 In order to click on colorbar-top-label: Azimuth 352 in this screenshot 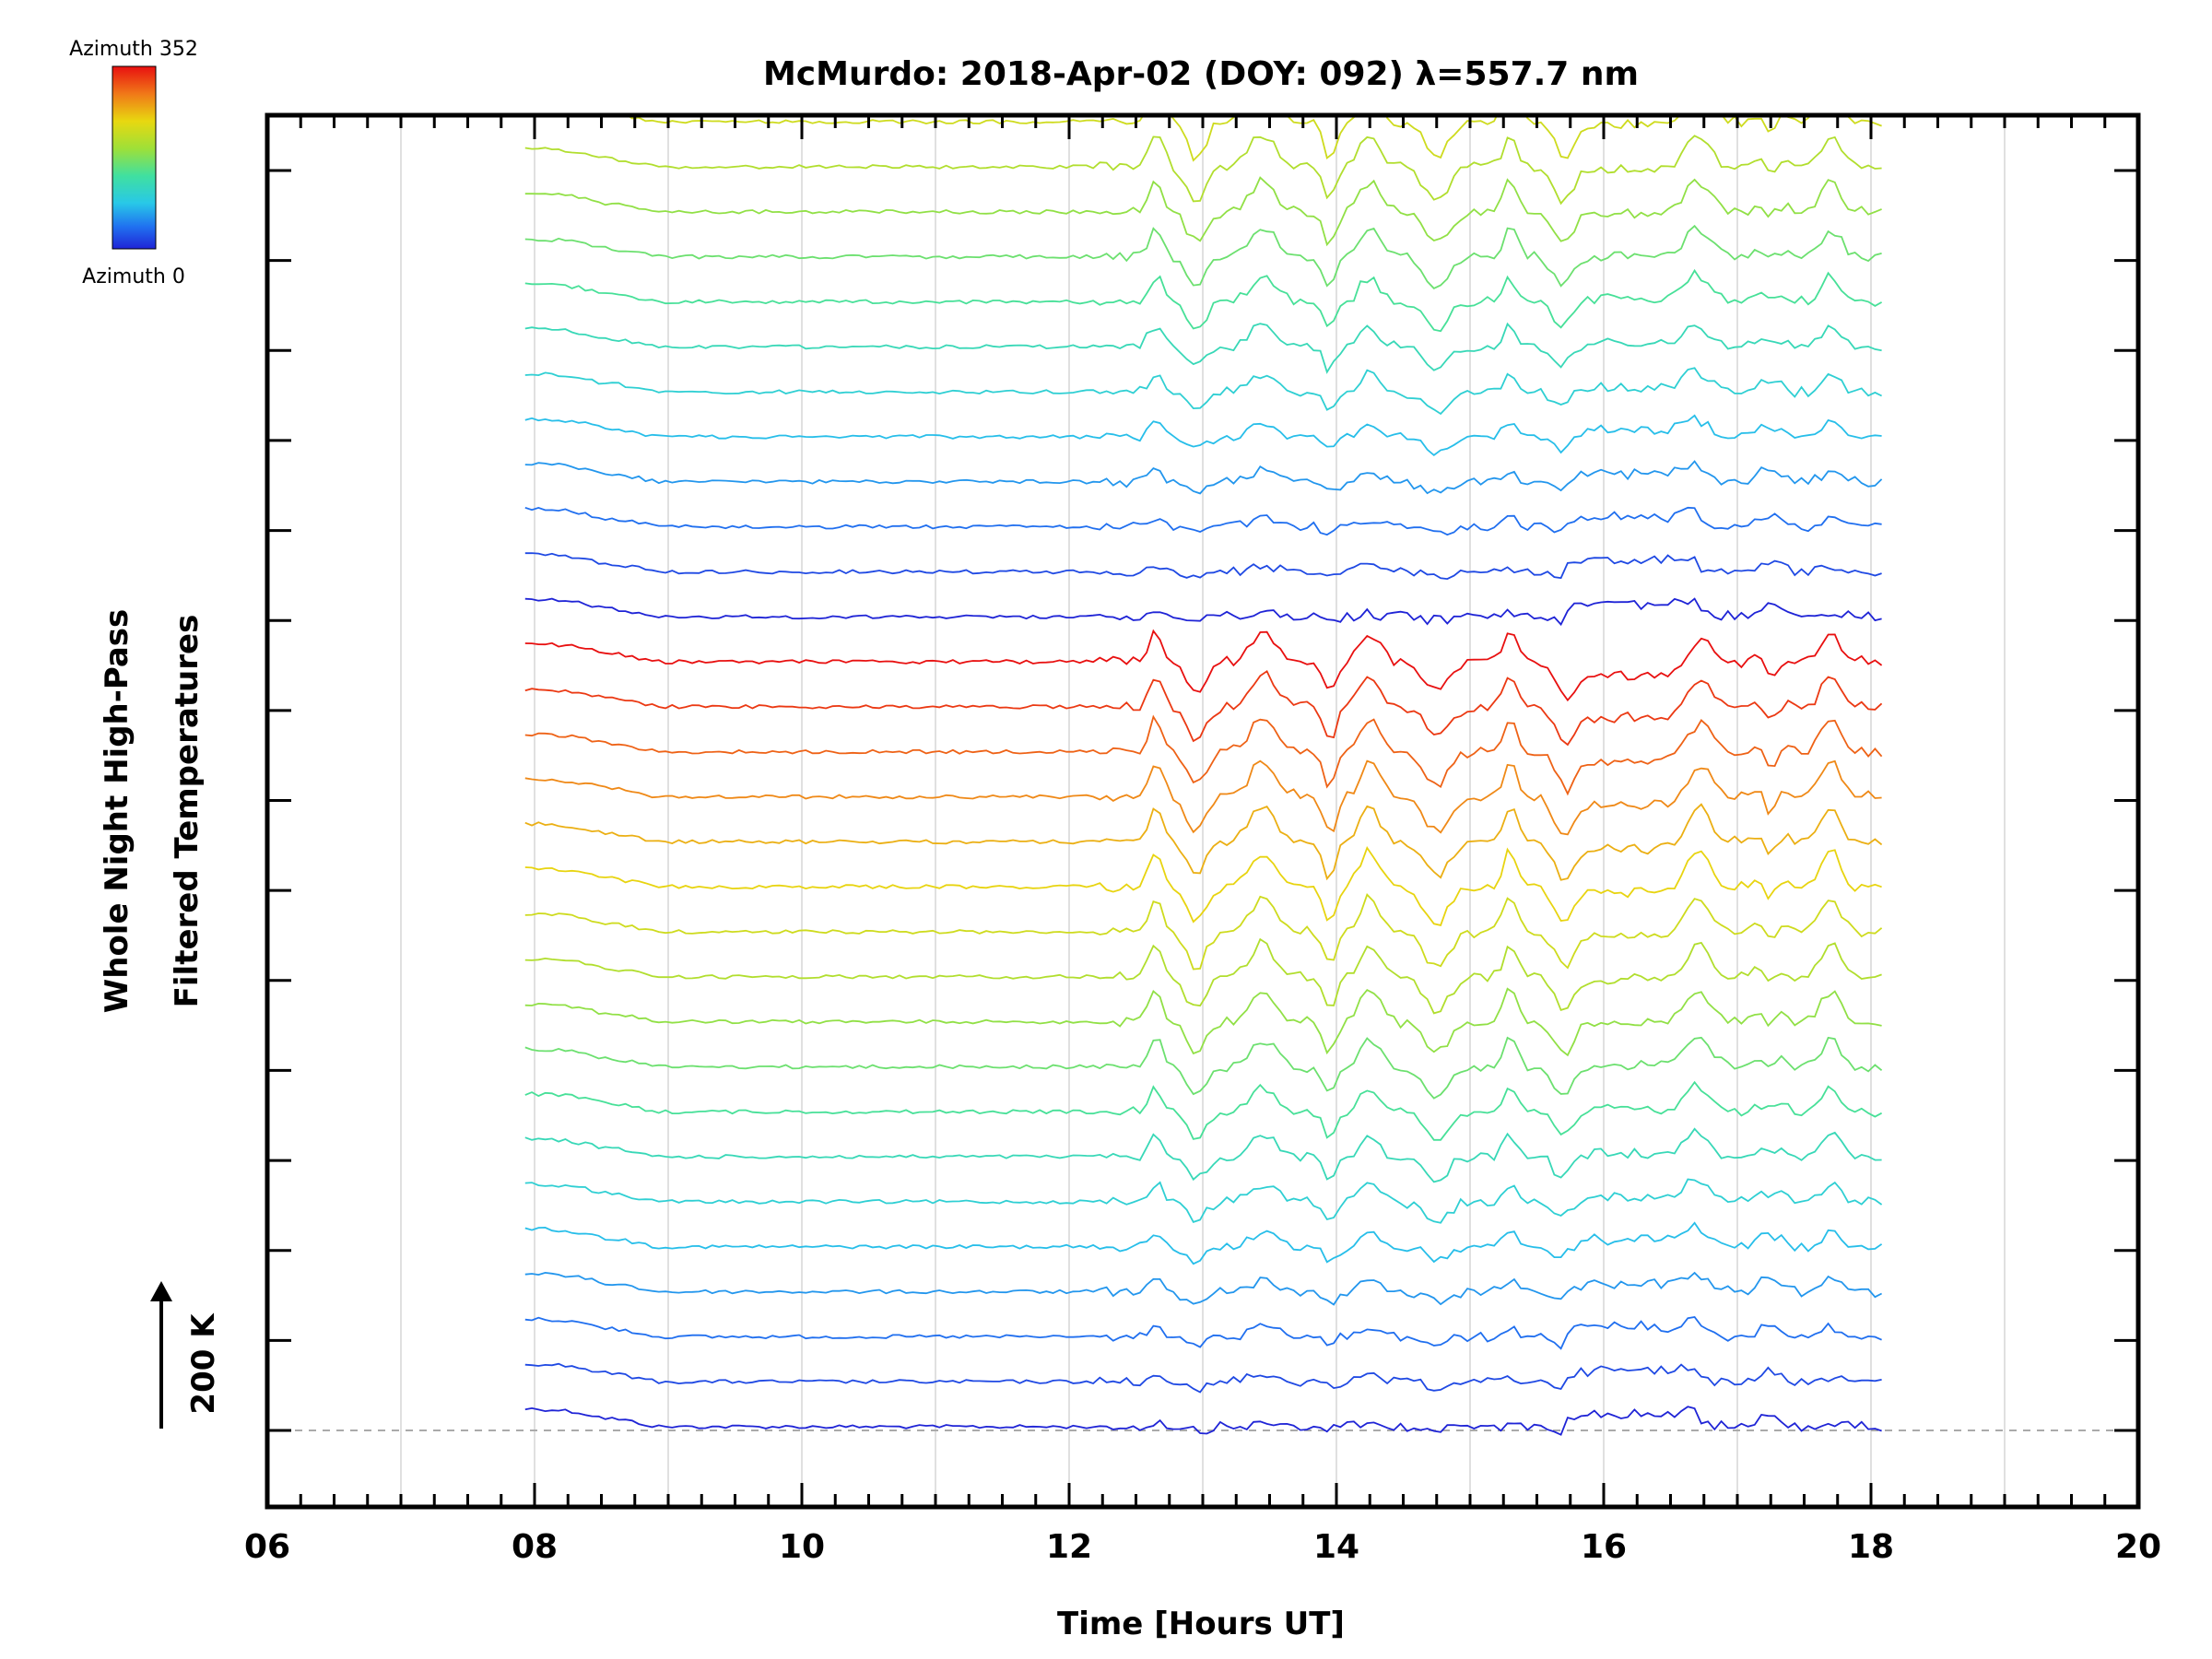, I will do `click(133, 49)`.